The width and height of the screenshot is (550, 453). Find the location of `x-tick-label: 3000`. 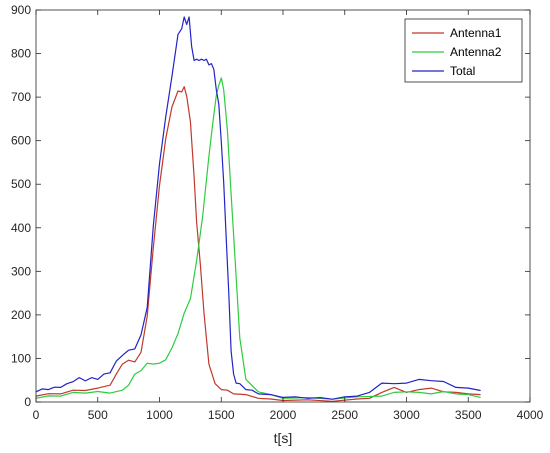

x-tick-label: 3000 is located at coordinates (406, 415).